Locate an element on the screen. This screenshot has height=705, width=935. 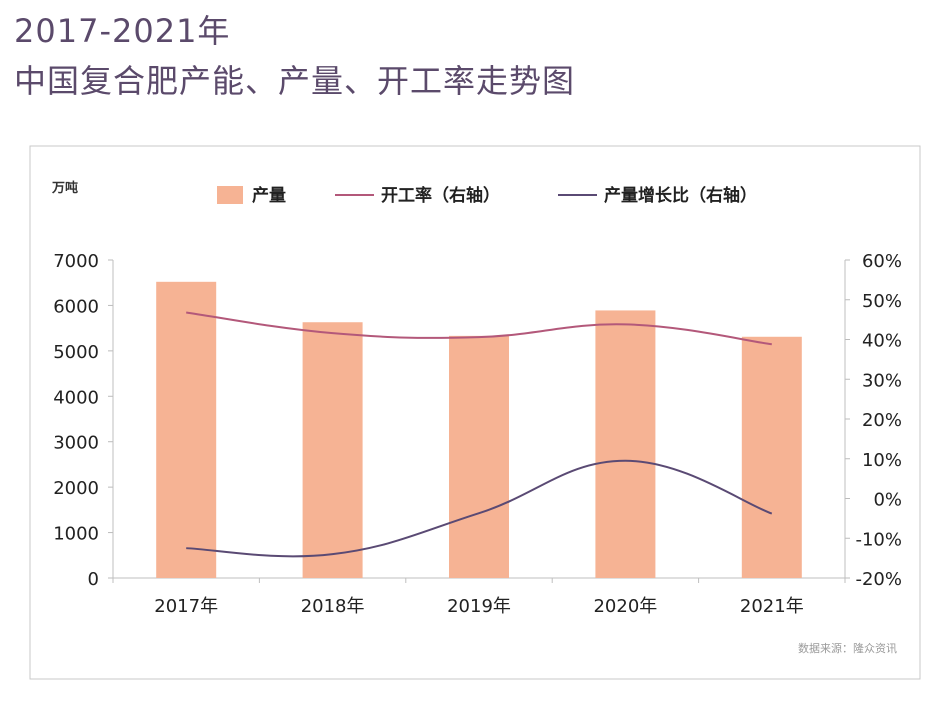
left-tick-label: 5000 is located at coordinates (76, 352).